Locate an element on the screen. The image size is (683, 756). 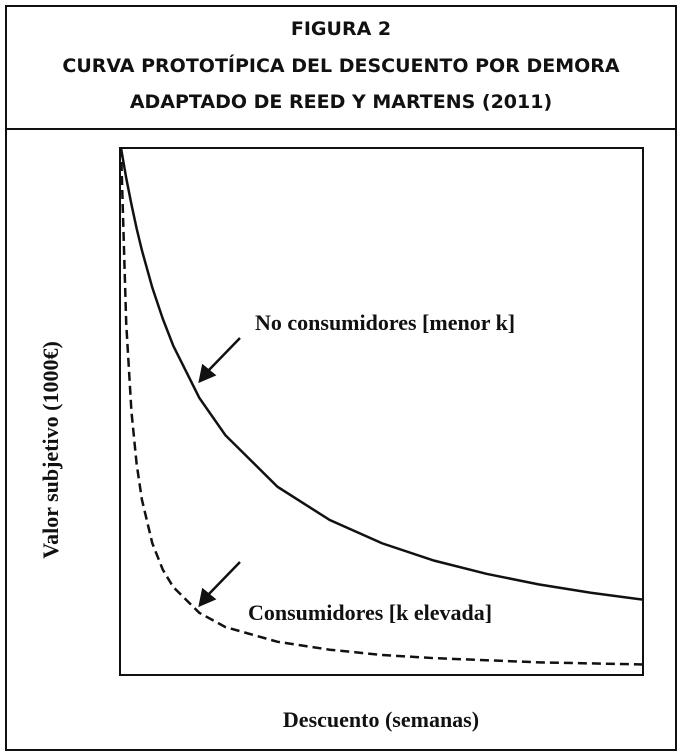
chart-title: ADAPTADO DE REED Y MARTENS (2011) is located at coordinates (341, 102).